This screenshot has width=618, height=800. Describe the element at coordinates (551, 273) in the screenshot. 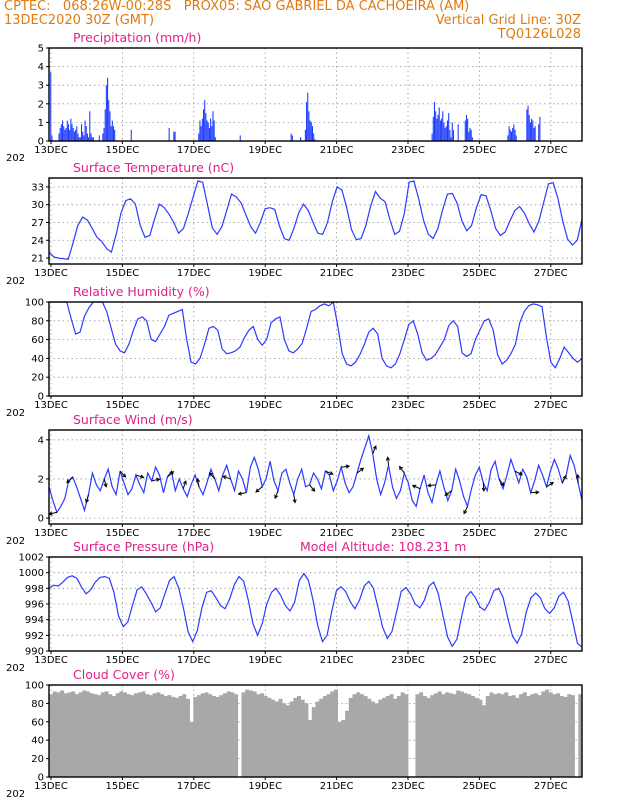

I see `xtick-label-temp: 27DEC` at that location.